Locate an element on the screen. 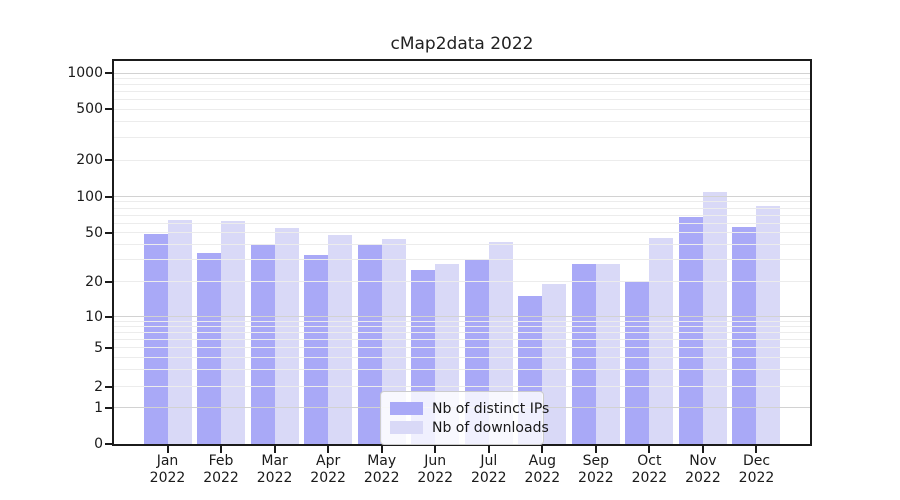  x-axis-tick-label: Mar 2022 is located at coordinates (275, 470).